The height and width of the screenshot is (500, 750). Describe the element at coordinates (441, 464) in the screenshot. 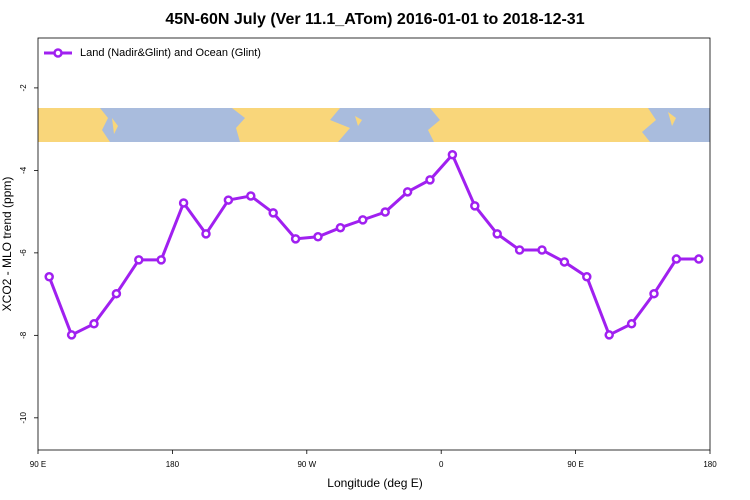

I see `x-tick-label: 0` at that location.